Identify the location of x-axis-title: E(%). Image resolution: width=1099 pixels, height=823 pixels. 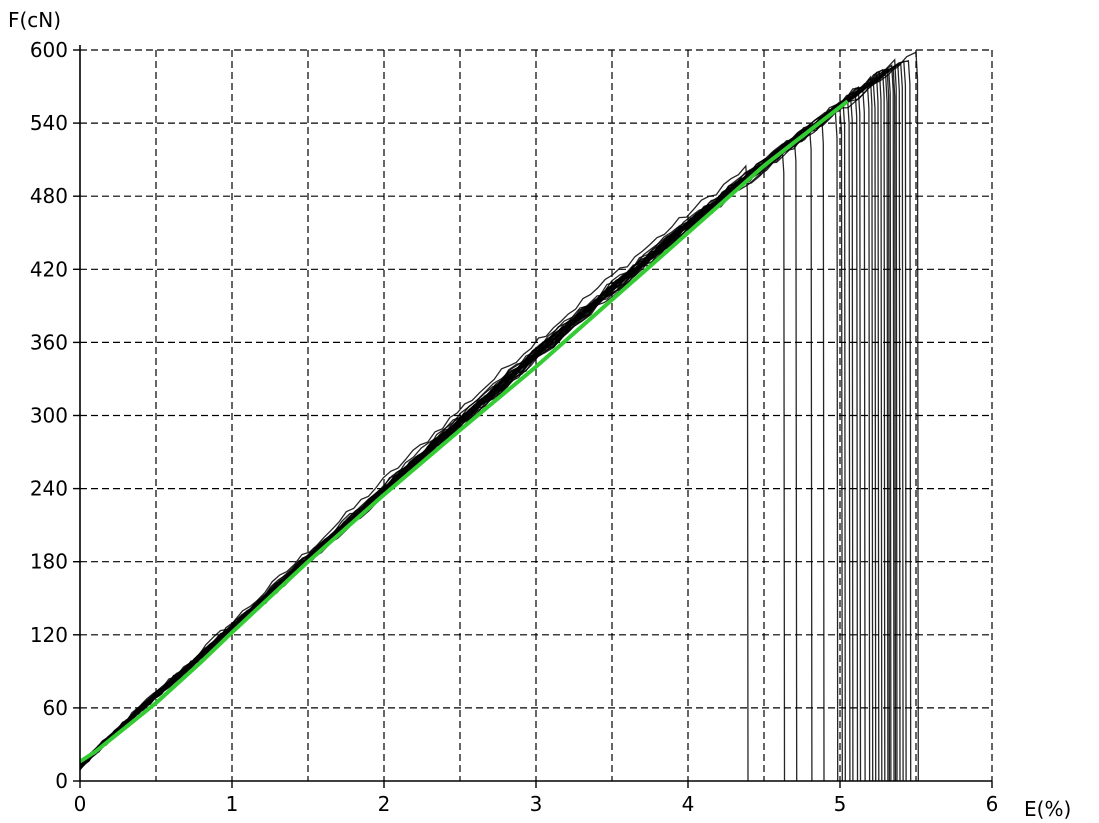
(1047, 809).